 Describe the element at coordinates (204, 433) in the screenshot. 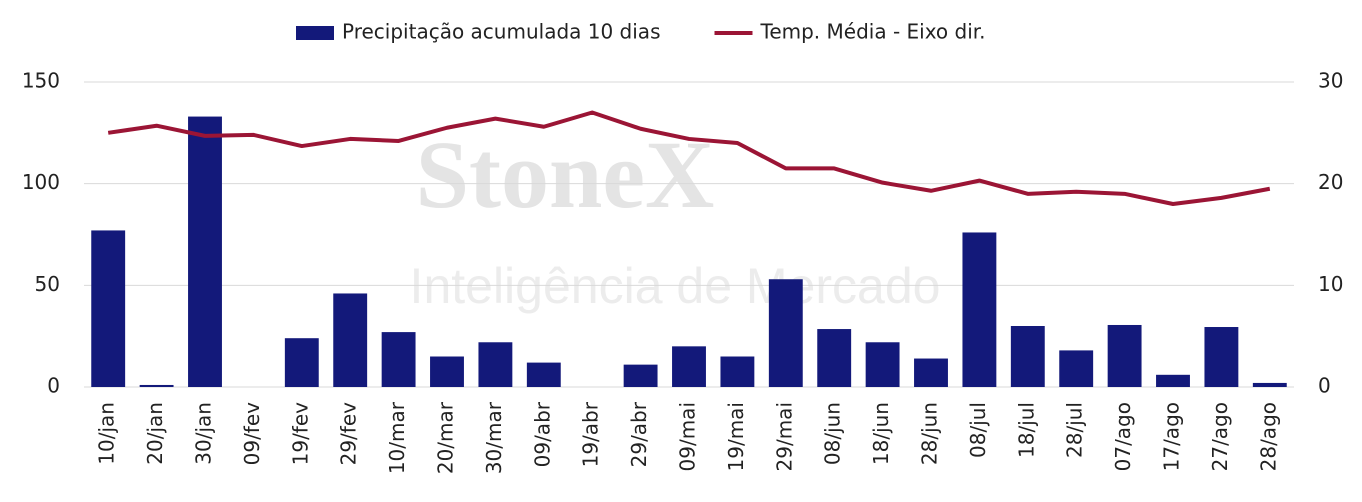

I see `x-tick-label: 30/jan` at that location.